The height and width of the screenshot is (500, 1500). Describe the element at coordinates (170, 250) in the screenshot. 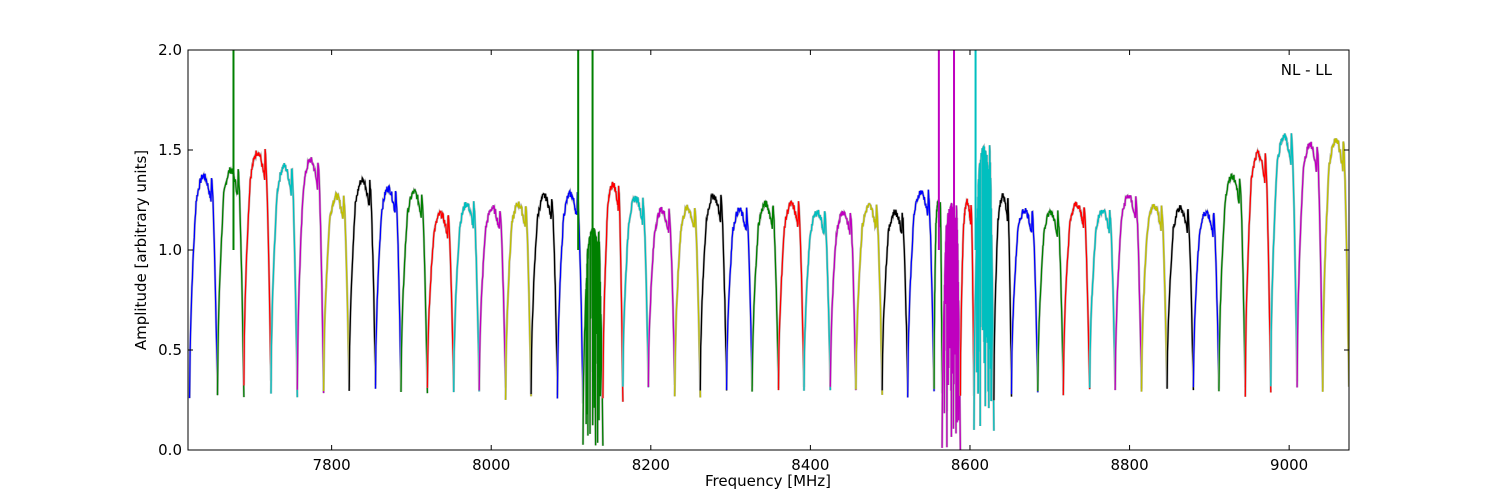

I see `y-tick-label: 1.0` at that location.